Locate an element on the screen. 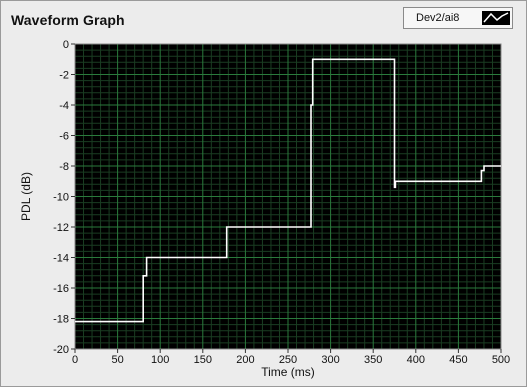 Image resolution: width=527 pixels, height=387 pixels. y-axis-title: PDL (dB) is located at coordinates (26, 196).